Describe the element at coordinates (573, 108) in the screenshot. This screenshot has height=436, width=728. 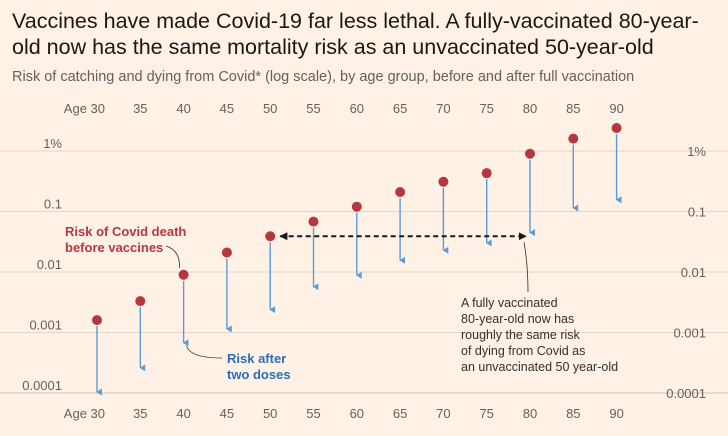
I see `x-tick-label-top: 85` at that location.